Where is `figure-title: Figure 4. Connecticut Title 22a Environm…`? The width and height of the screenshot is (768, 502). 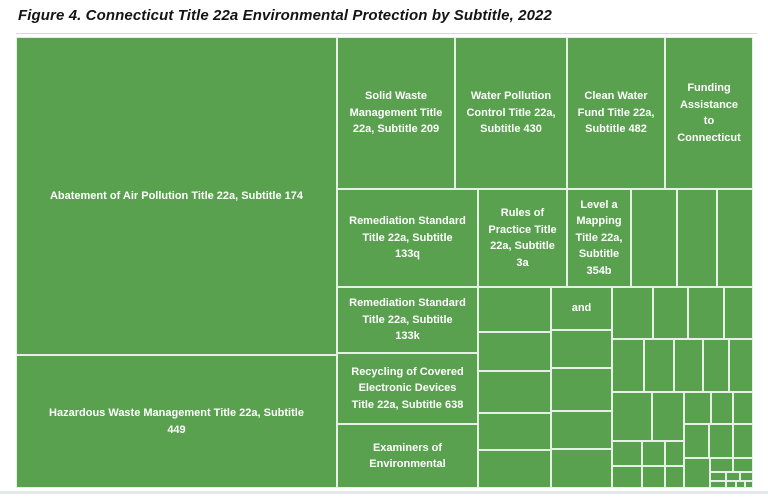
figure-title: Figure 4. Connecticut Title 22a Environm… is located at coordinates (285, 15).